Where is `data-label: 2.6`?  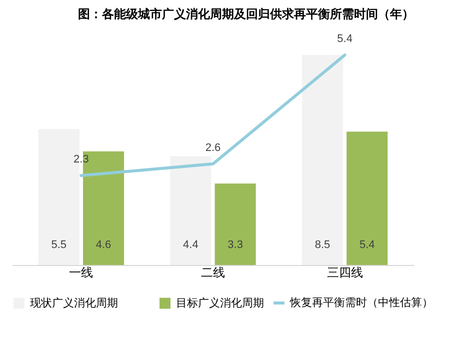
data-label: 2.6 is located at coordinates (213, 148).